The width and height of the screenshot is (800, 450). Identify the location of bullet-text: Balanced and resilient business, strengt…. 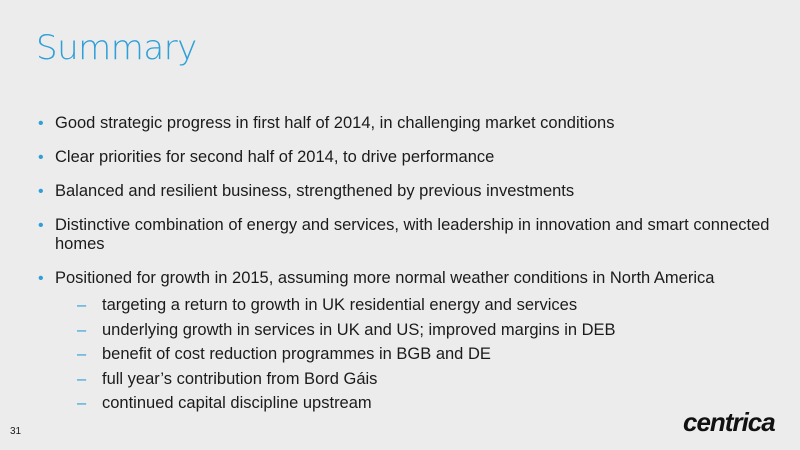
(315, 191).